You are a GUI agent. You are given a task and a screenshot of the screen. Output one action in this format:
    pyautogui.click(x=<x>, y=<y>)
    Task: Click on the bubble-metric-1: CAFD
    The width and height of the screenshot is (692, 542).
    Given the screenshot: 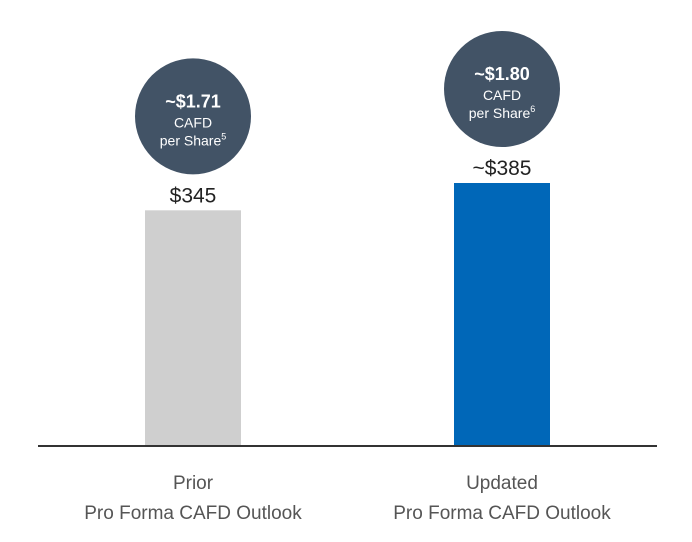 What is the action you would take?
    pyautogui.click(x=193, y=122)
    